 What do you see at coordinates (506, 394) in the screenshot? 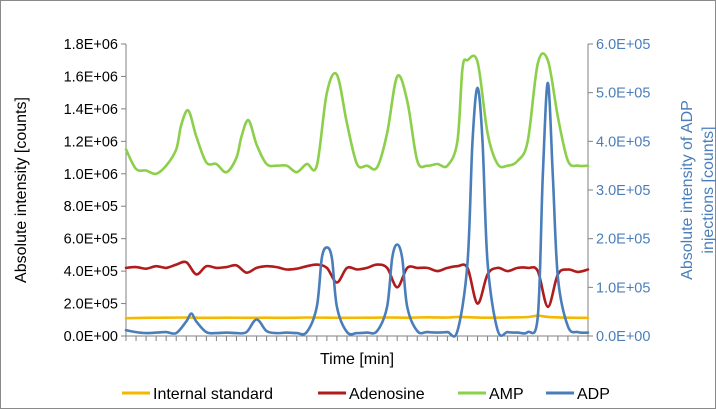
I see `legend-label-amp: AMP` at bounding box center [506, 394].